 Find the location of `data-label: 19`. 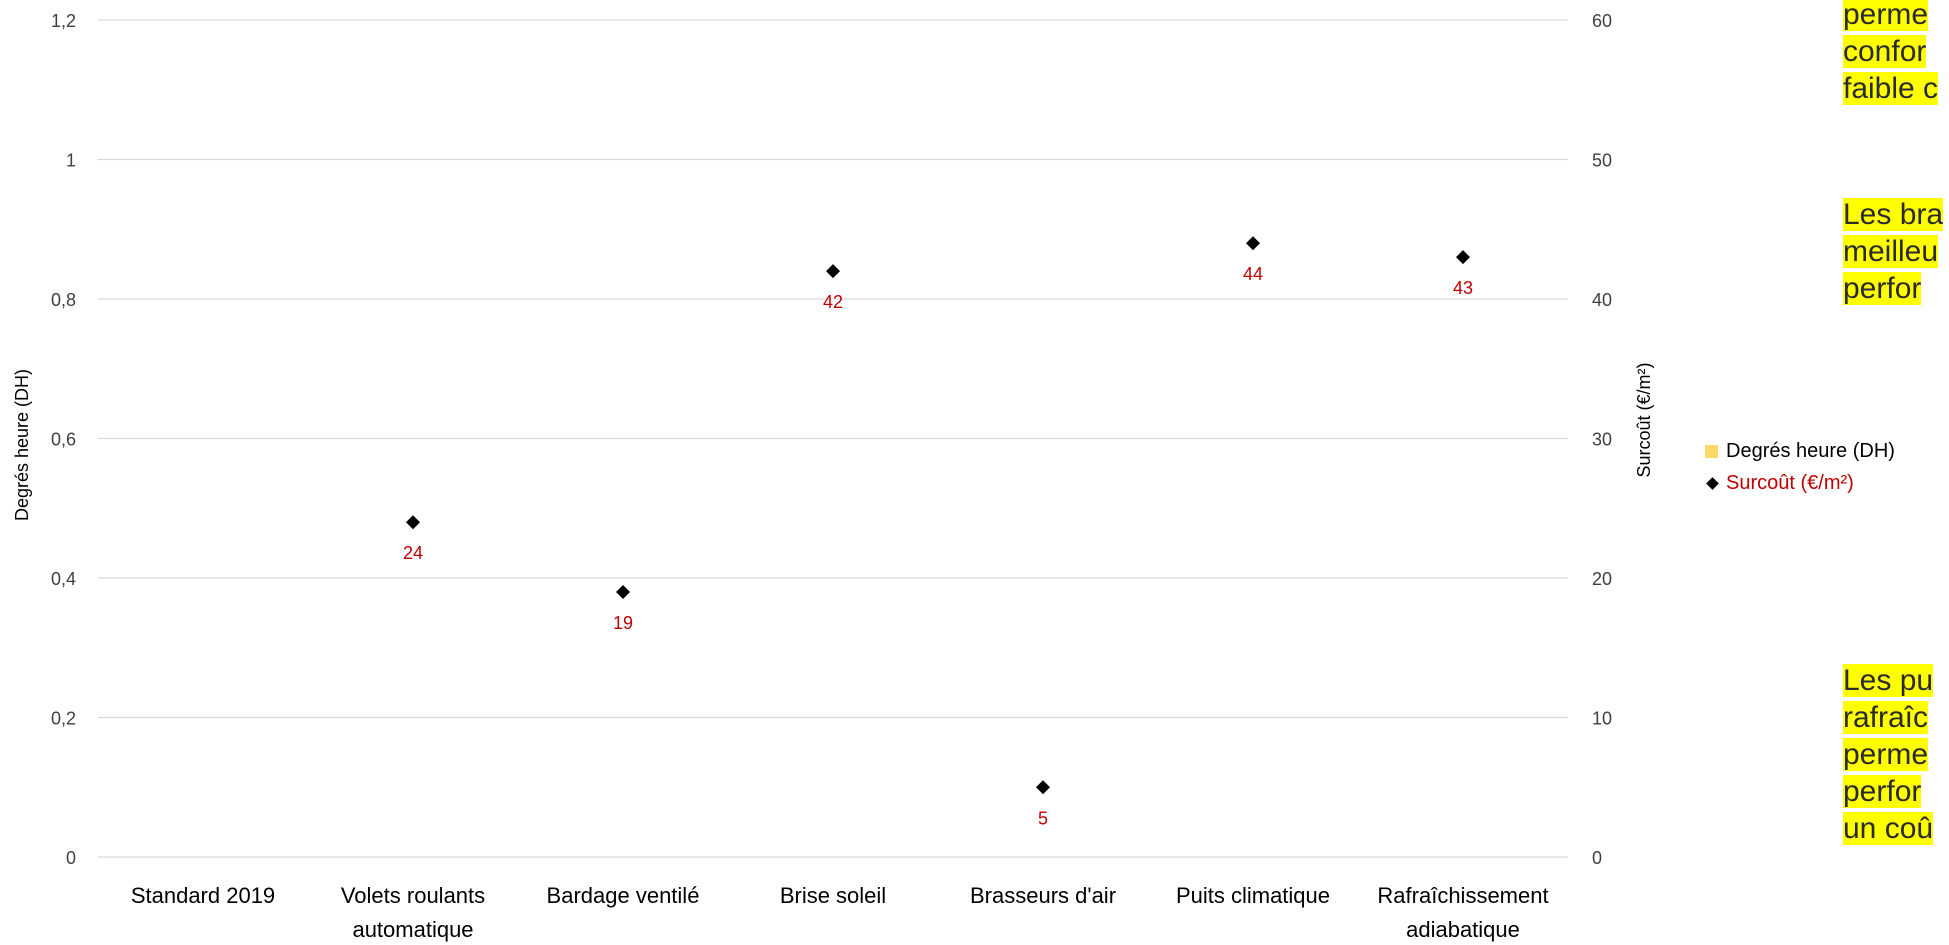

data-label: 19 is located at coordinates (623, 623).